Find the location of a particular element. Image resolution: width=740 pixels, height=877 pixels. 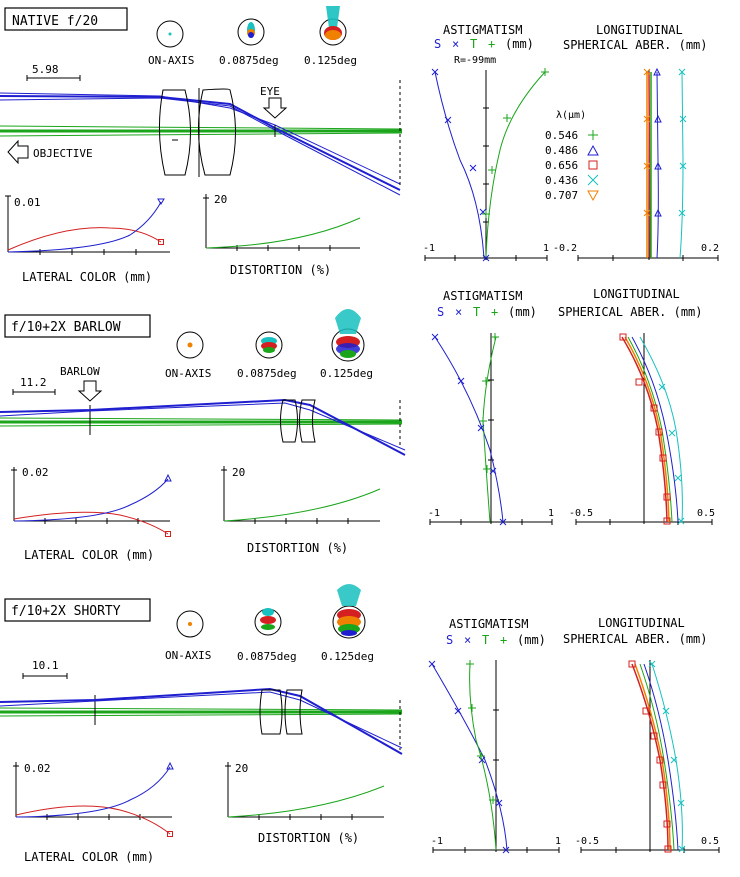

ray-layout is located at coordinates (203, 427).